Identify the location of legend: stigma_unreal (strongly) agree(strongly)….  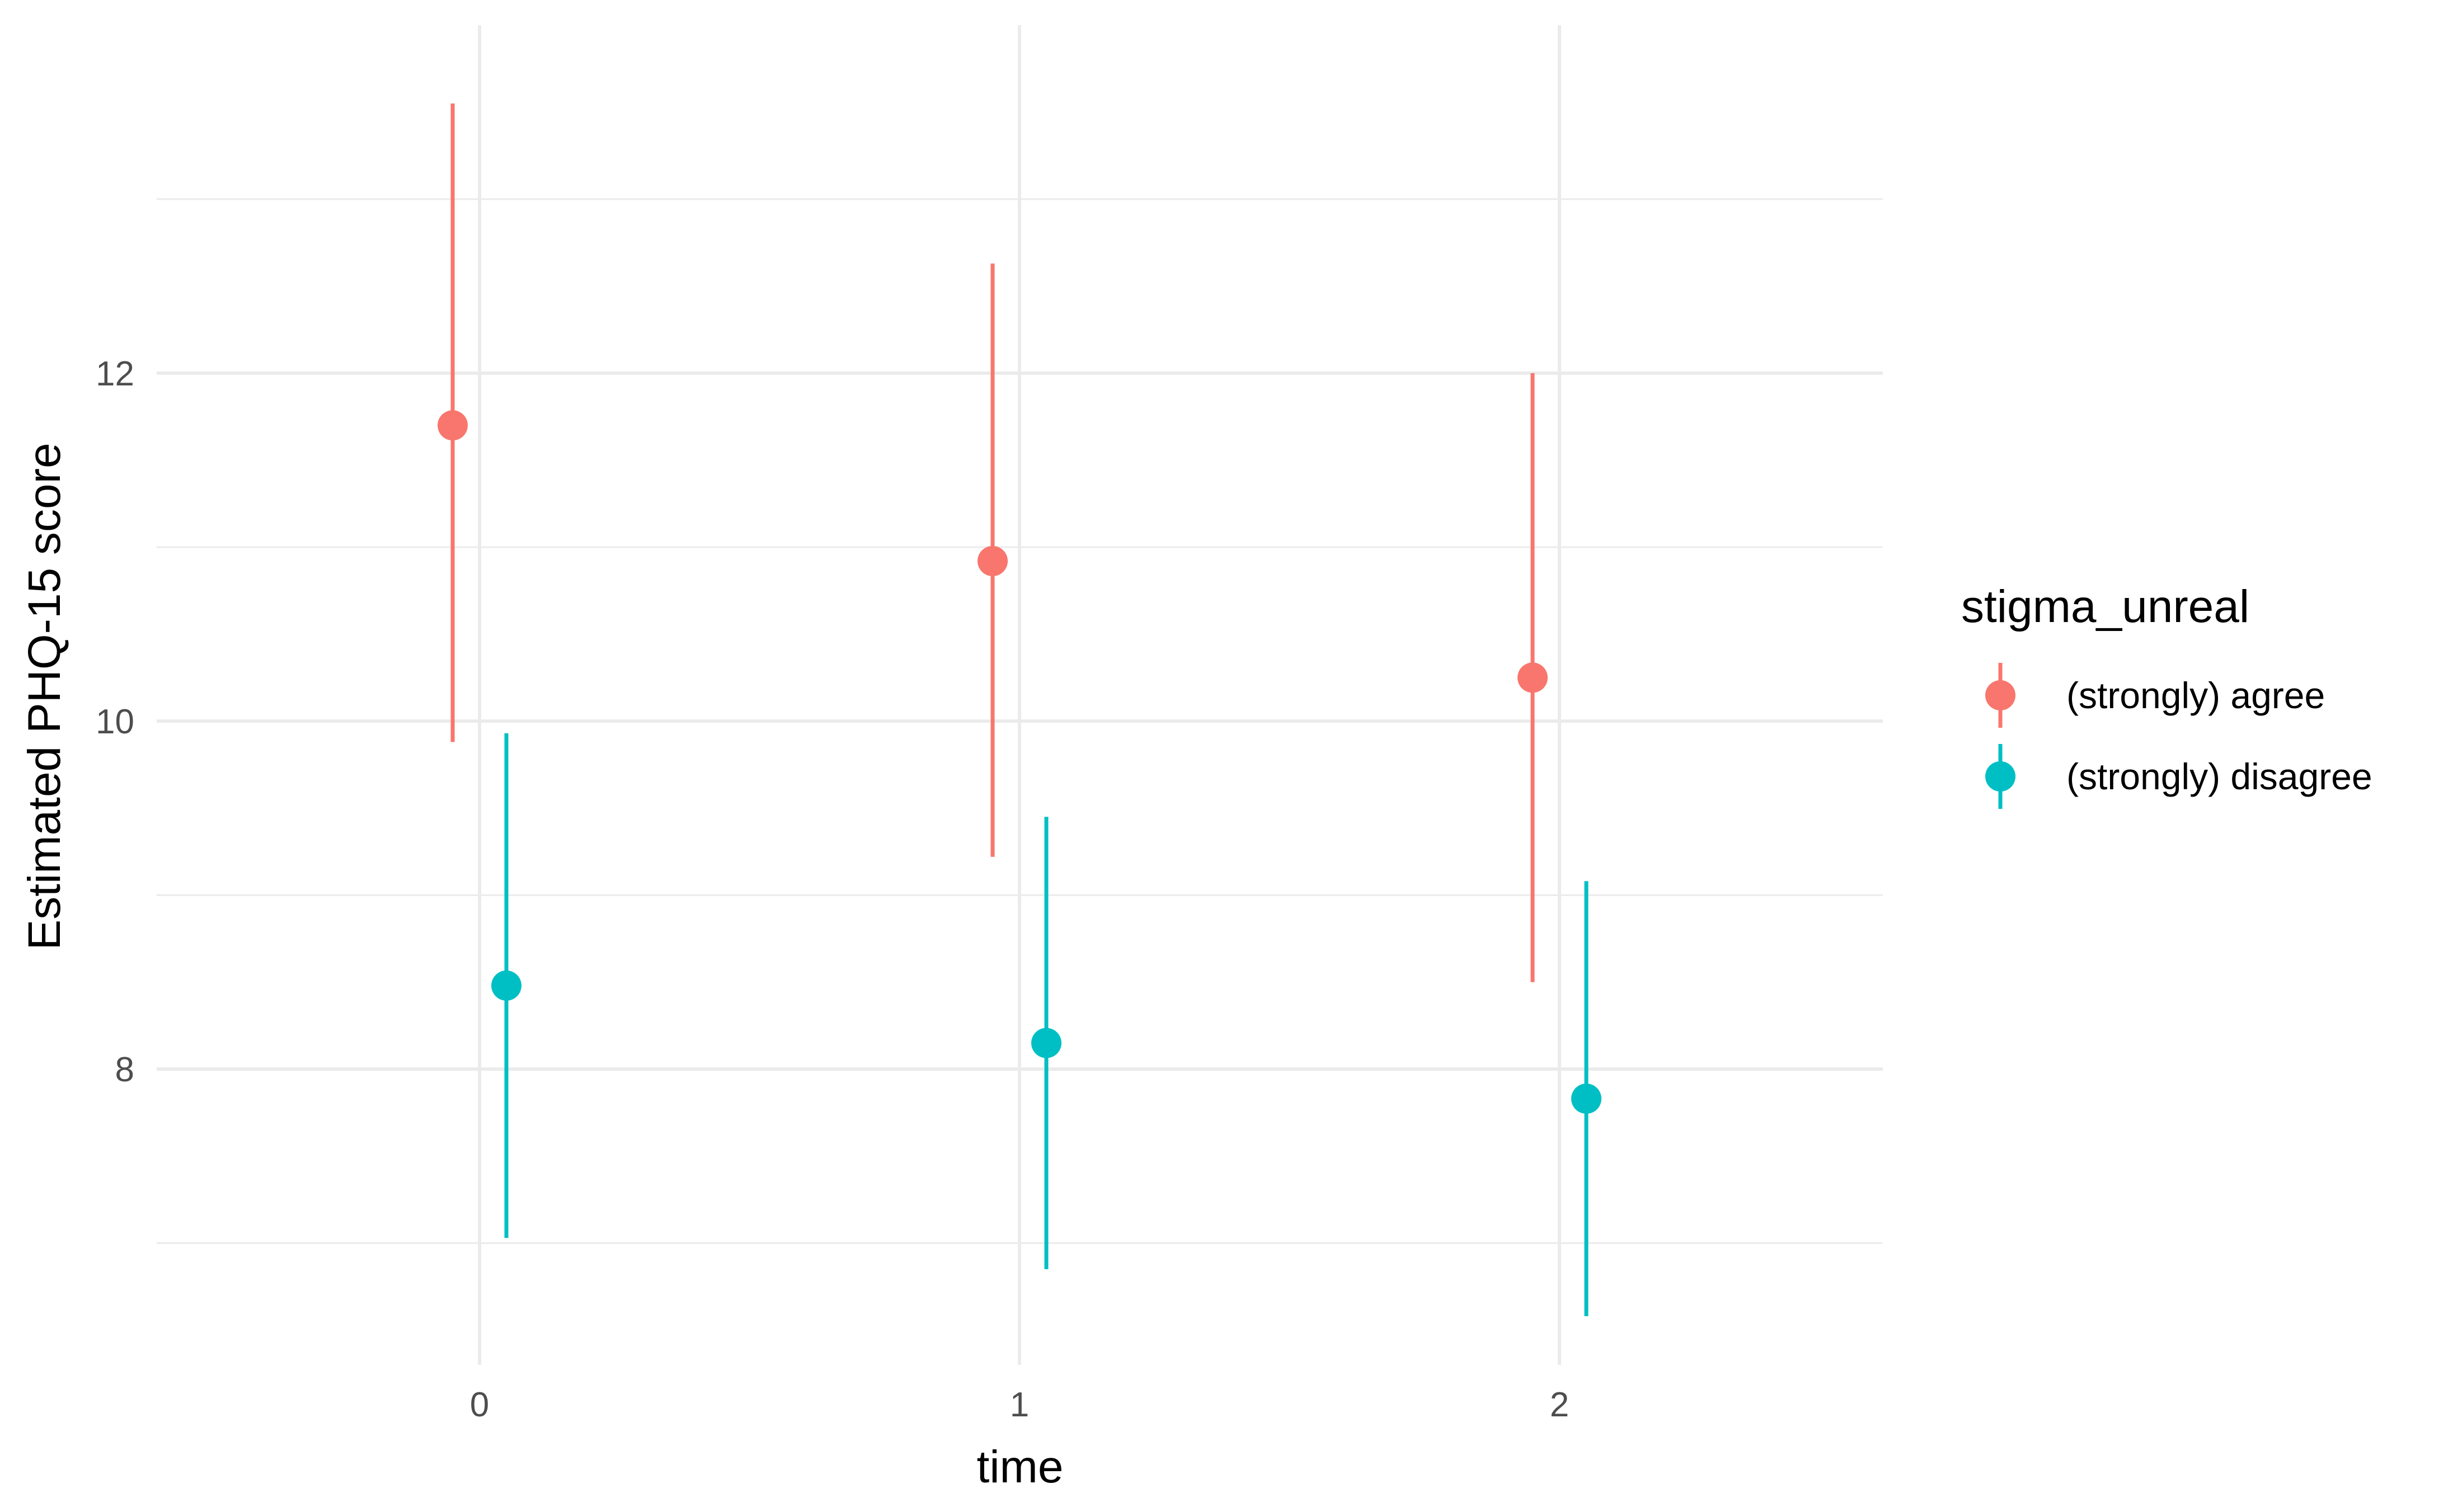
(2166, 695).